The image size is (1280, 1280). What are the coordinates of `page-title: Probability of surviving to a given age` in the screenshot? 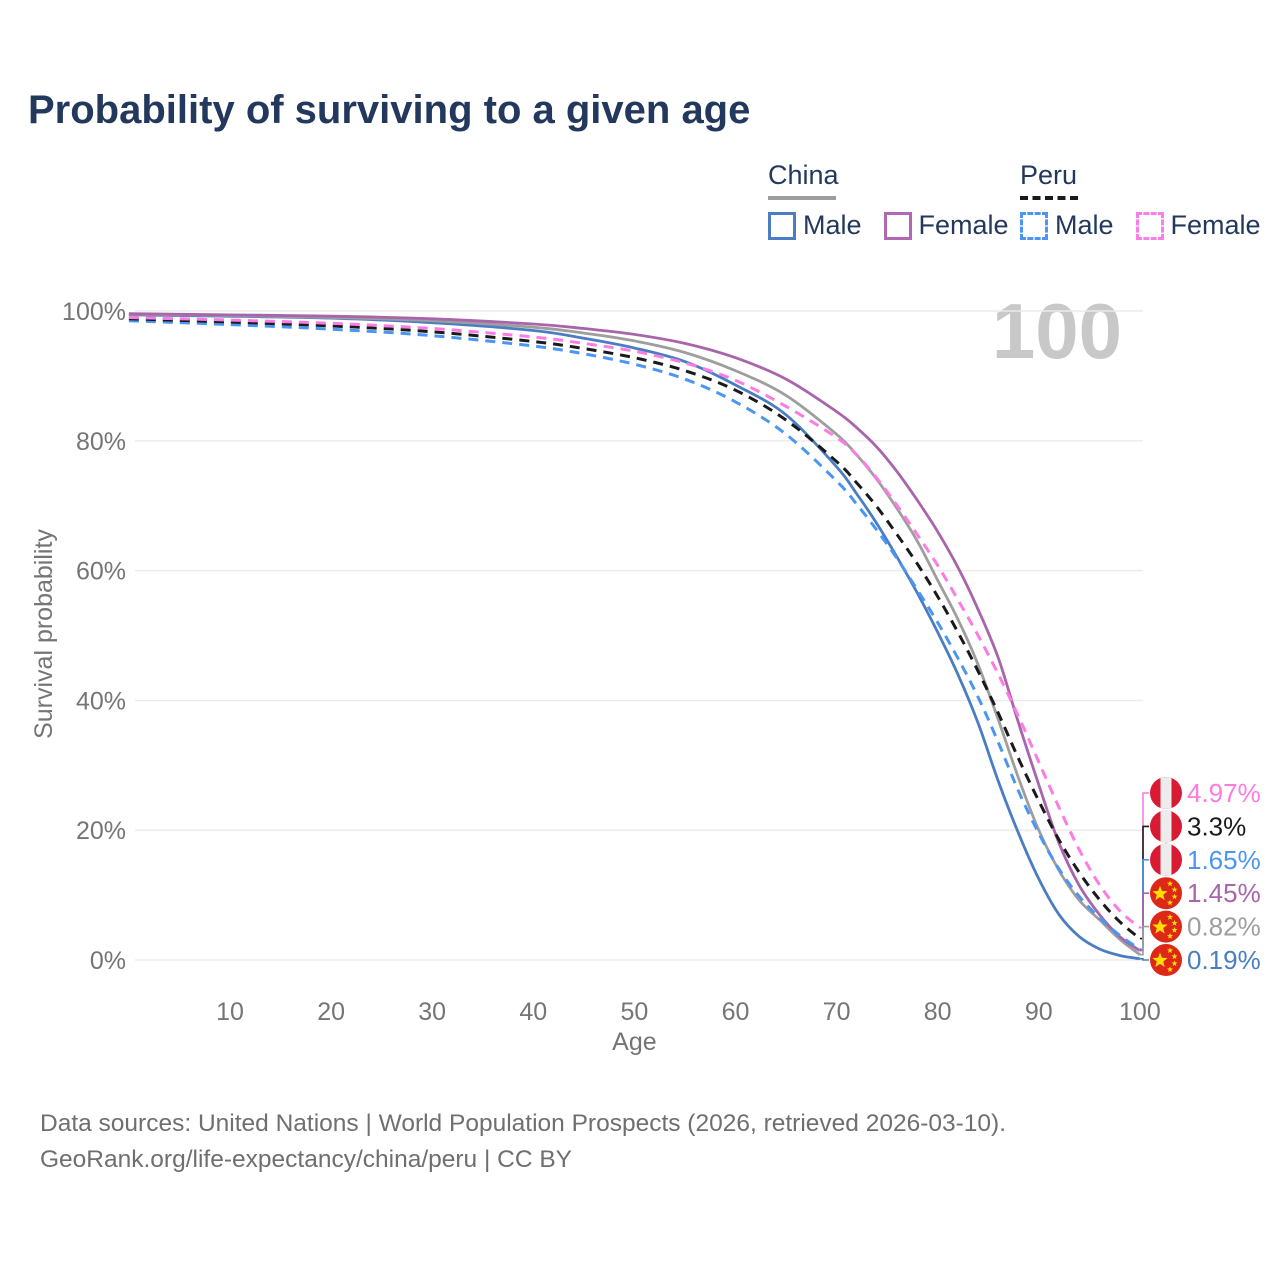 It's located at (389, 110).